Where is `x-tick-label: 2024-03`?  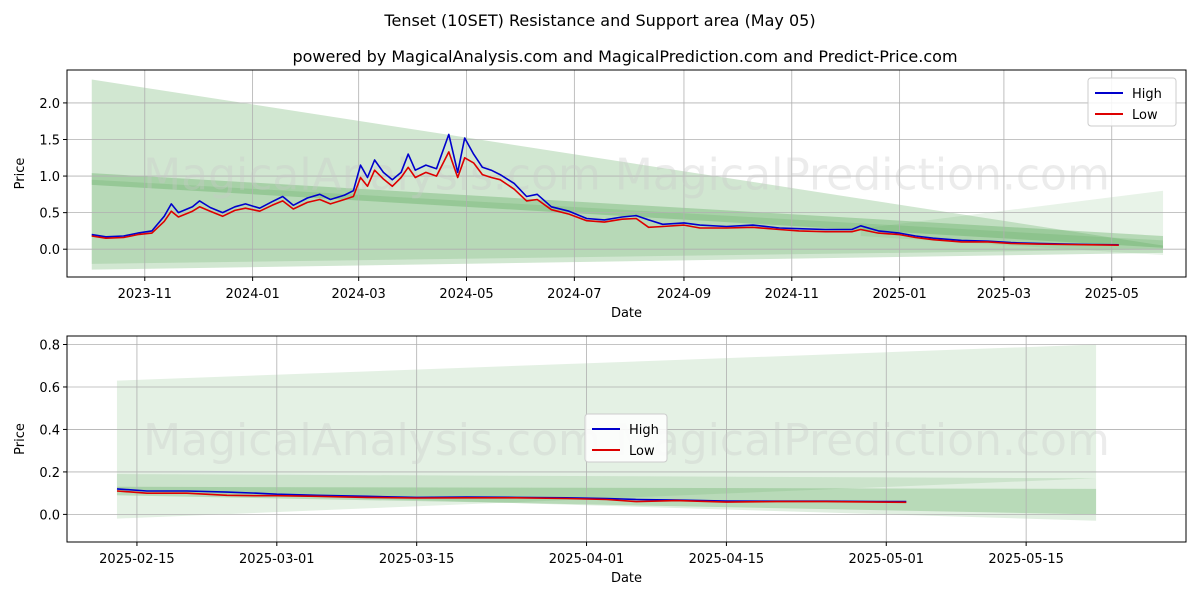 x-tick-label: 2024-03 is located at coordinates (359, 294).